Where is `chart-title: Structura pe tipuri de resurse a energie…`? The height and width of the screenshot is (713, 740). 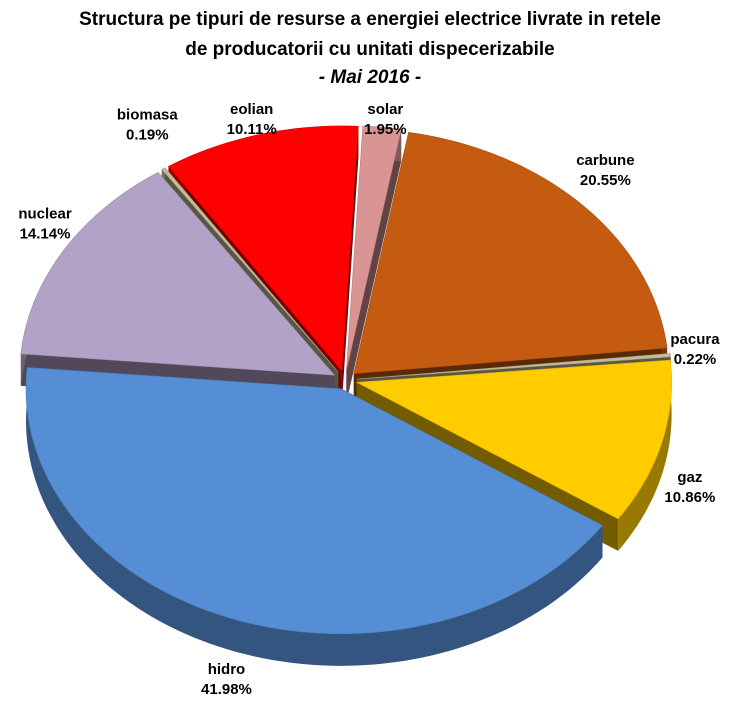 chart-title: Structura pe tipuri de resurse a energie… is located at coordinates (370, 19).